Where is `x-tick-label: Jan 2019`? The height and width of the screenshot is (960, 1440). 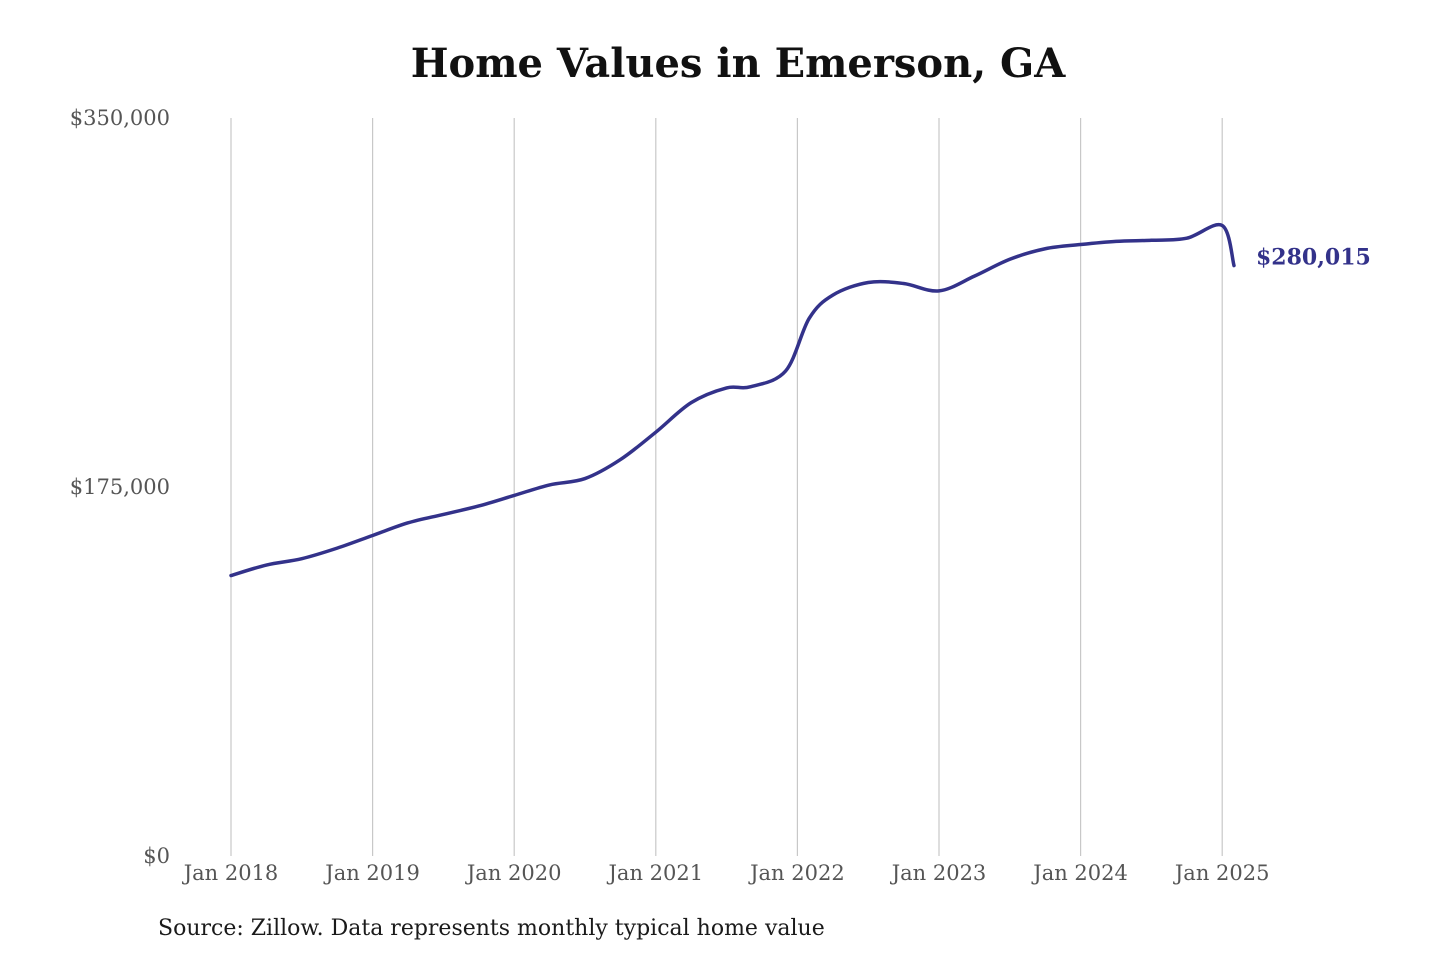 x-tick-label: Jan 2019 is located at coordinates (371, 873).